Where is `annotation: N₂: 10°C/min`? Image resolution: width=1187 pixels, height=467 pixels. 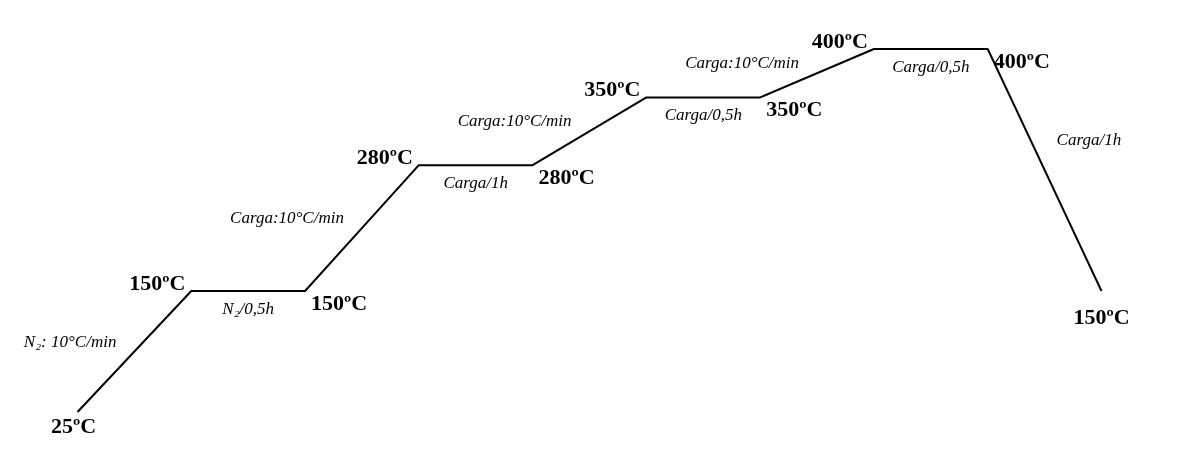 annotation: N₂: 10°C/min is located at coordinates (69, 341).